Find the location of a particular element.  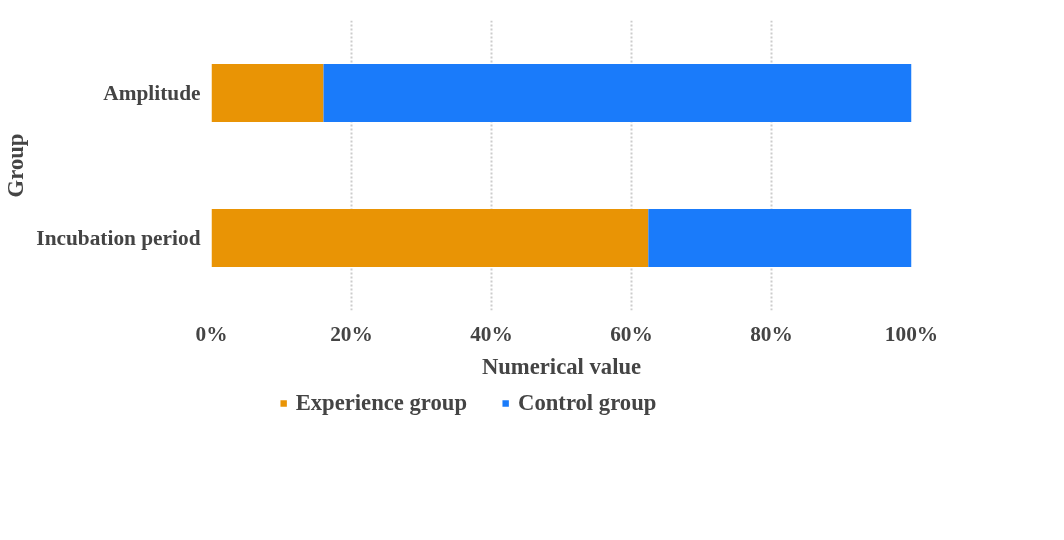

y-tick-label: Incubation period is located at coordinates (118, 238).